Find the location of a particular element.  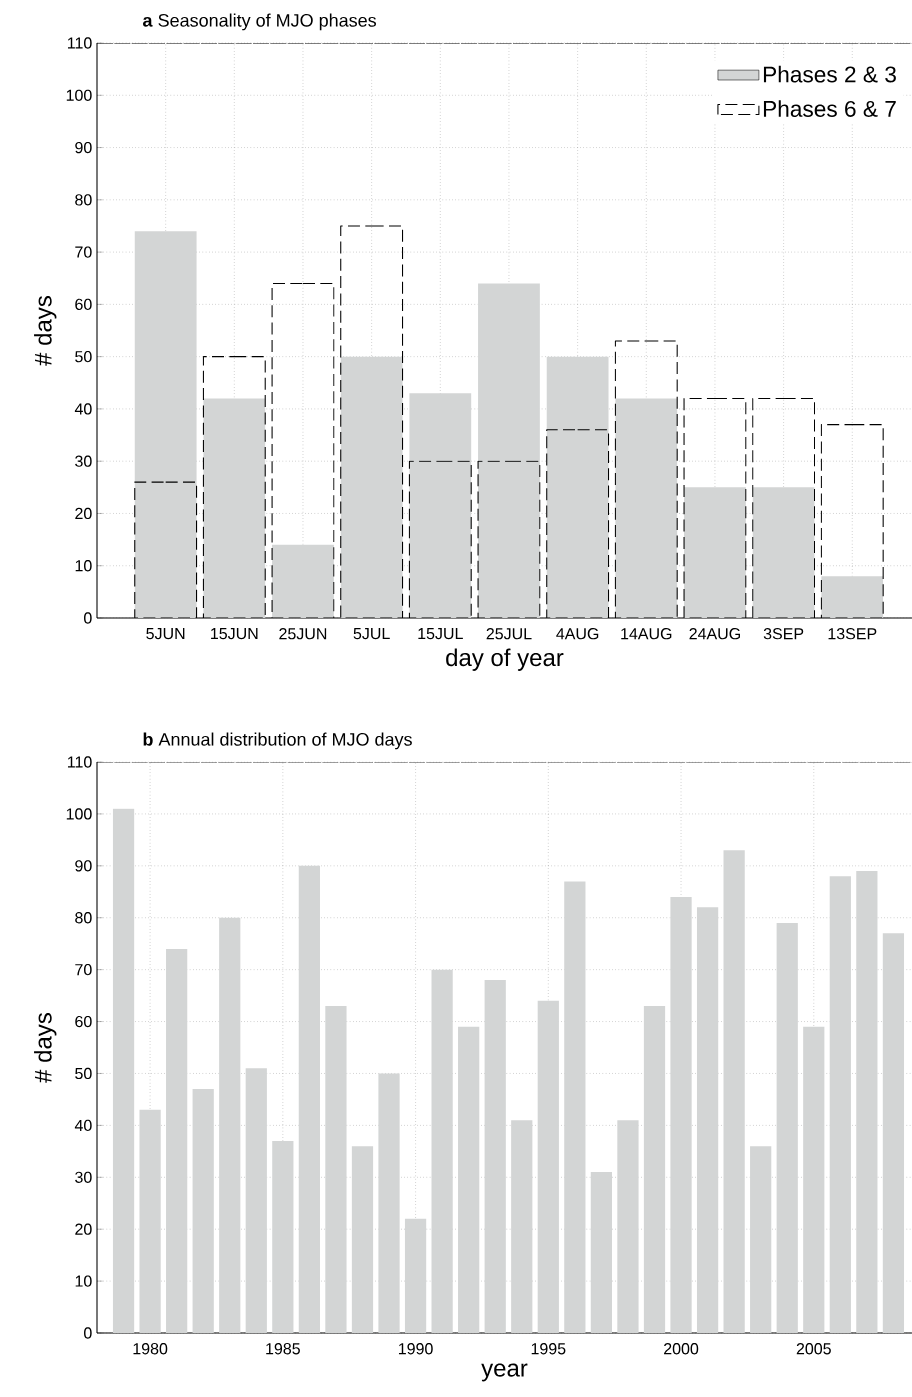

x-axis-title: year is located at coordinates (504, 1372).